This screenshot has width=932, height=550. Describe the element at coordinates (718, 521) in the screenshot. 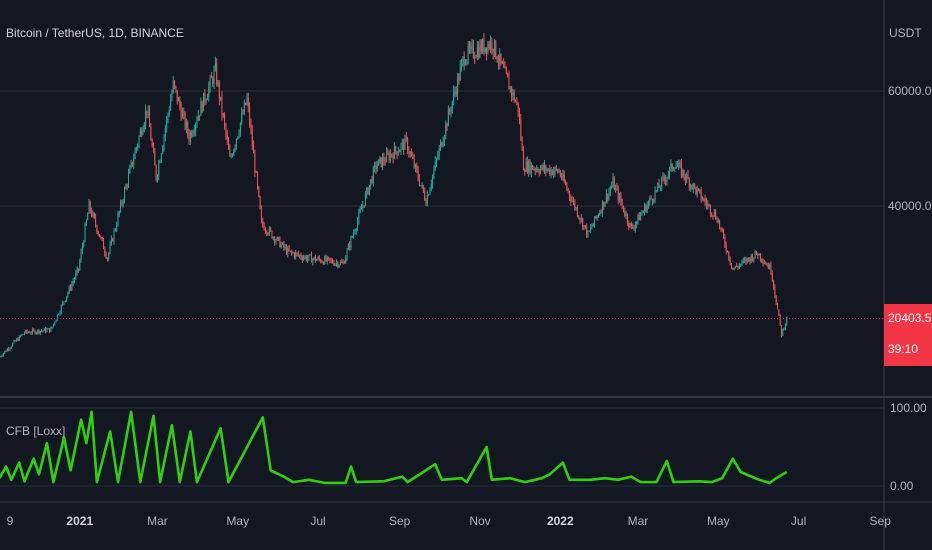

I see `time-tick-label: May` at that location.